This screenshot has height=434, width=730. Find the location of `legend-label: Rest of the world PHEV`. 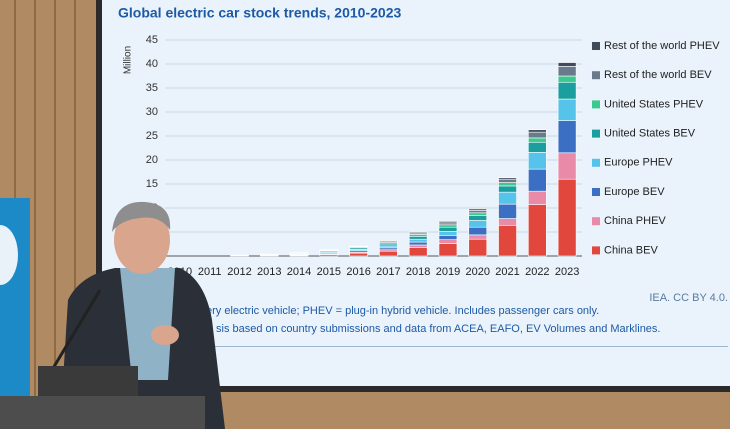

legend-label: Rest of the world PHEV is located at coordinates (662, 46).